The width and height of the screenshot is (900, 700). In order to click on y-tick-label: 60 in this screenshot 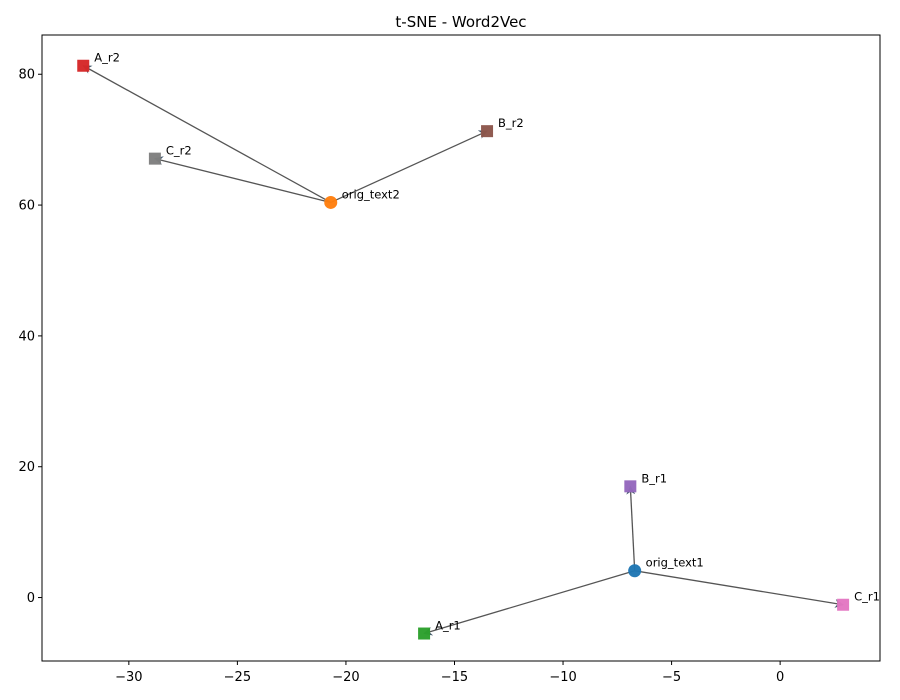, I will do `click(26, 206)`.